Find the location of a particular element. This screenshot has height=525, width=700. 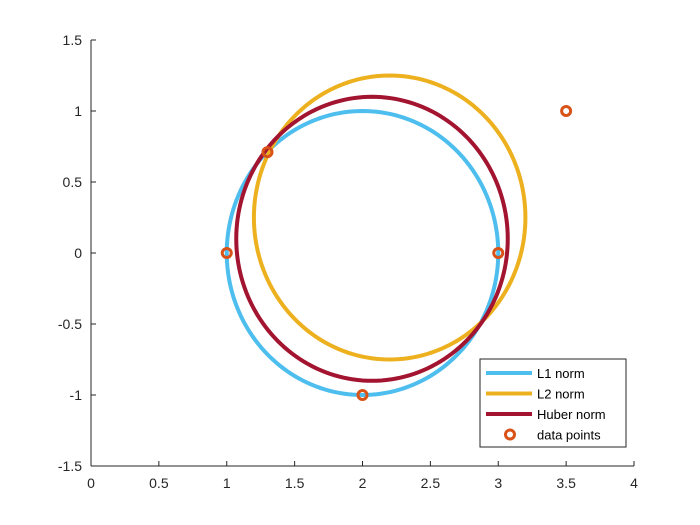

x-ticks: 0 0.5 1 1.5 2 2.5 3 3.5 4 is located at coordinates (362, 476).